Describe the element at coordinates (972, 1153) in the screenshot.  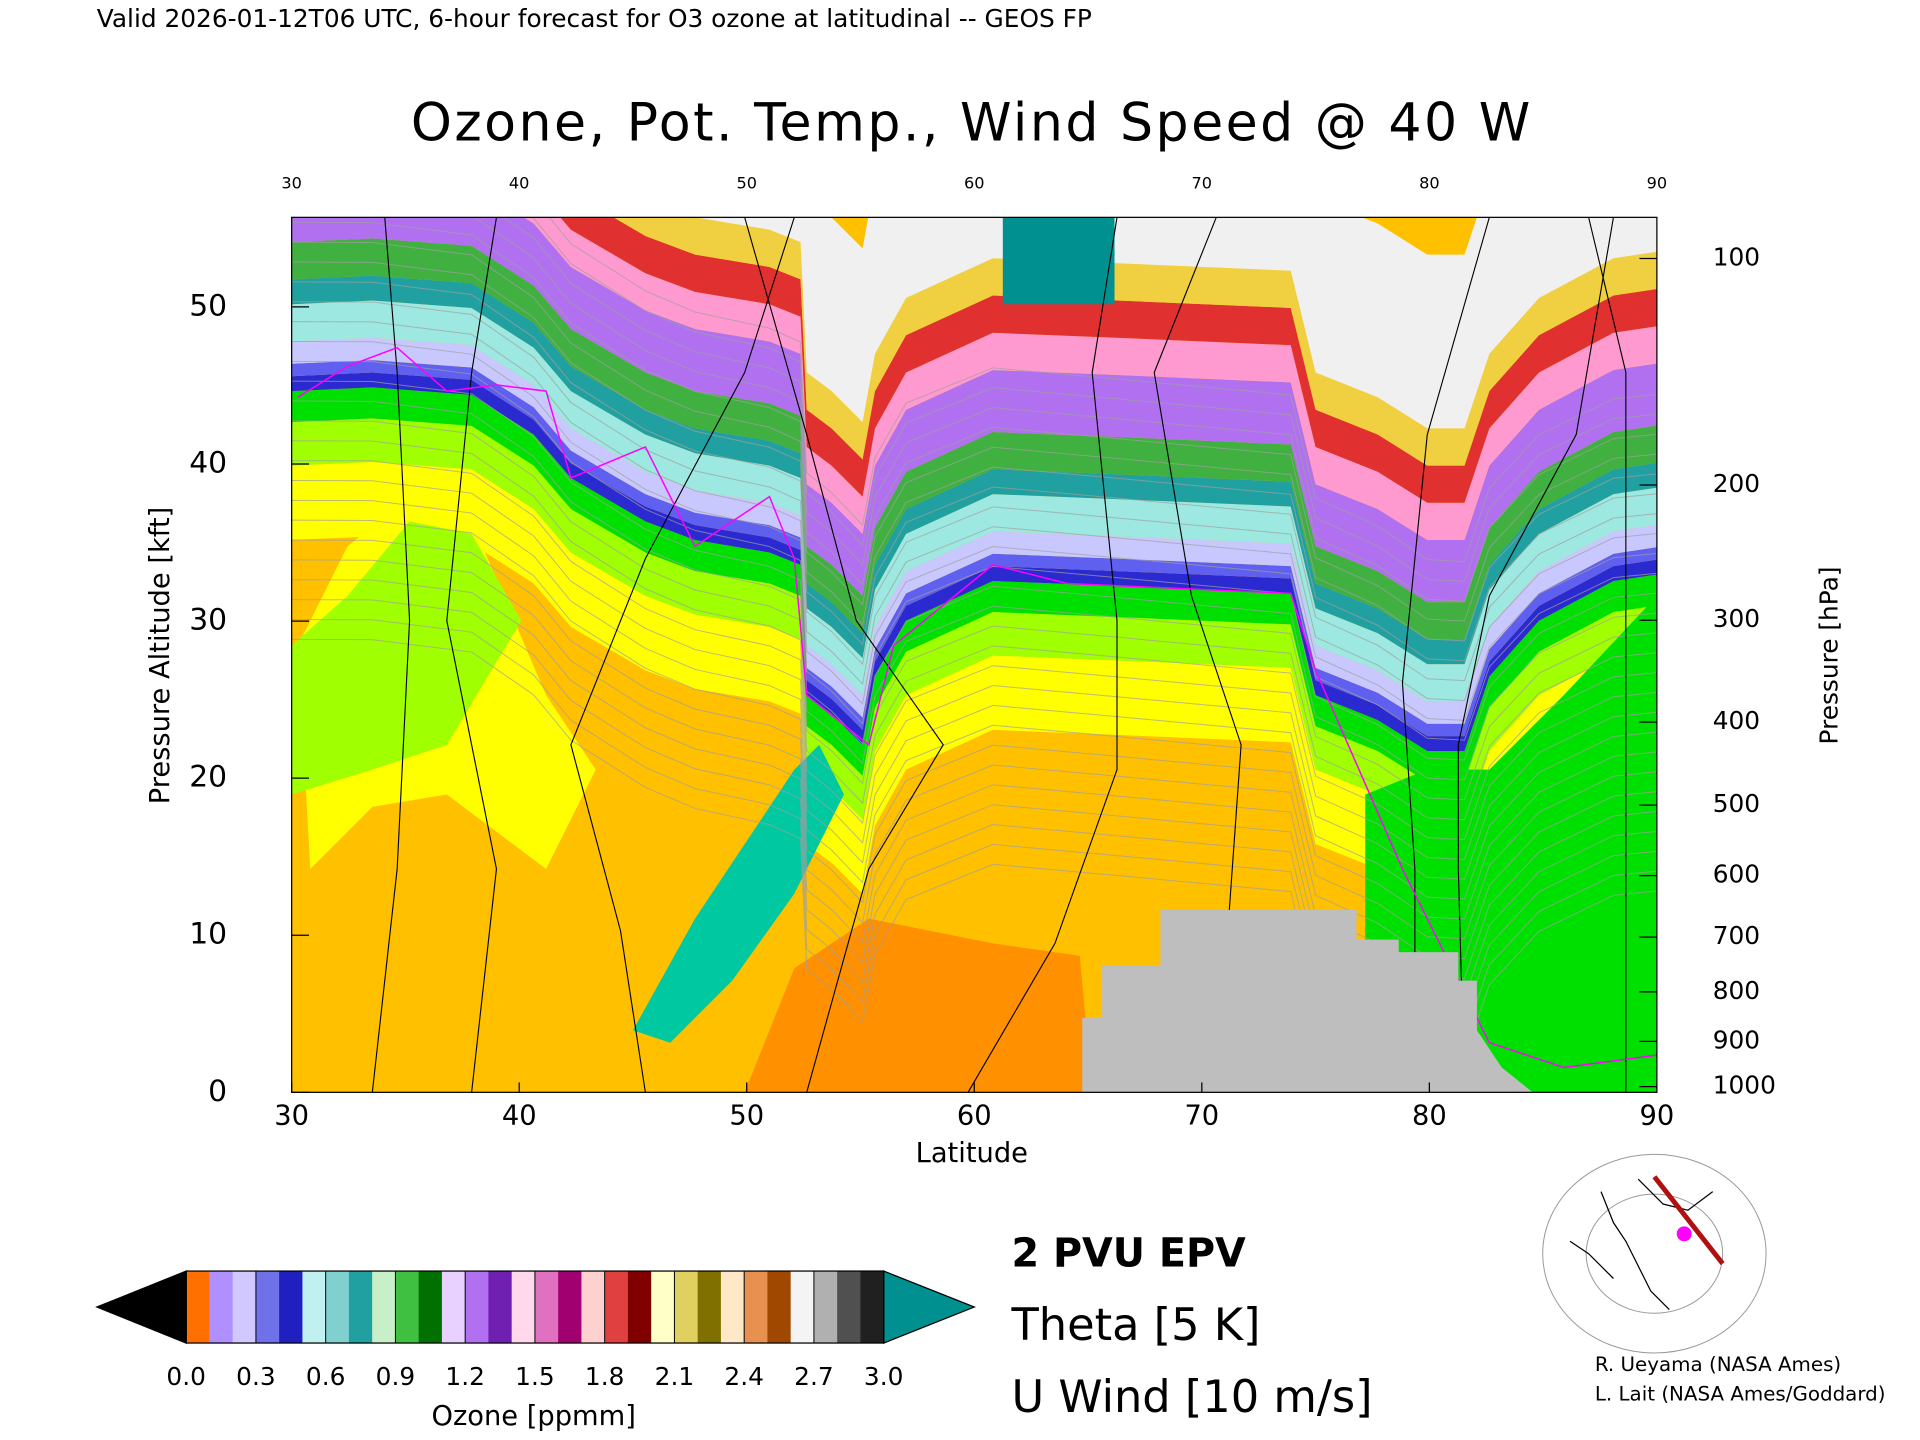
I see `x-axis-label: Latitude` at that location.